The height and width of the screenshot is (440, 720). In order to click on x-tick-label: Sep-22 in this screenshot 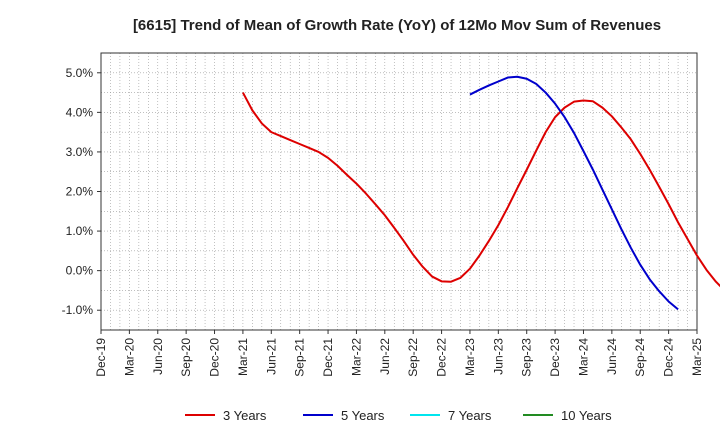, I will do `click(413, 357)`.